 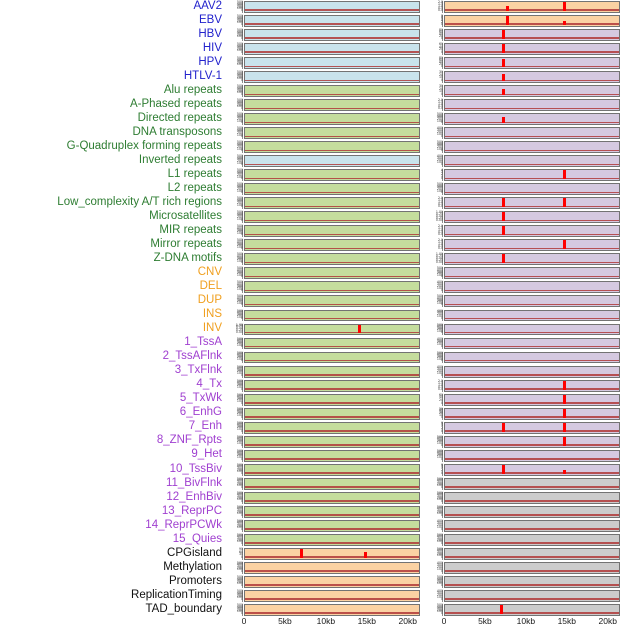 What do you see at coordinates (332, 427) in the screenshot?
I see `track-plot-left-7-enh` at bounding box center [332, 427].